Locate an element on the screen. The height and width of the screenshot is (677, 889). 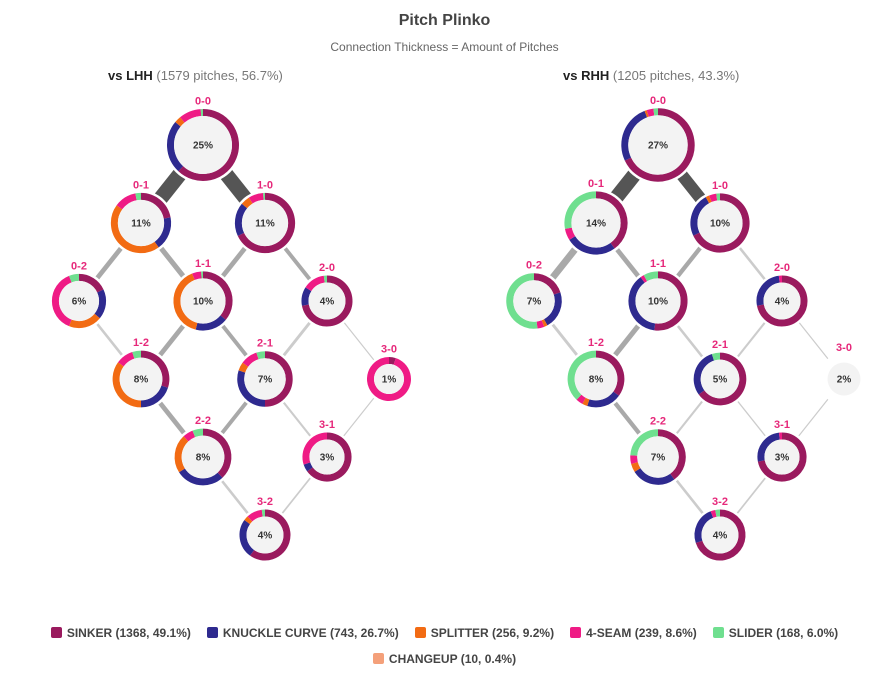
count-node-3-1: 3% 3-1 is located at coordinates (327, 452).